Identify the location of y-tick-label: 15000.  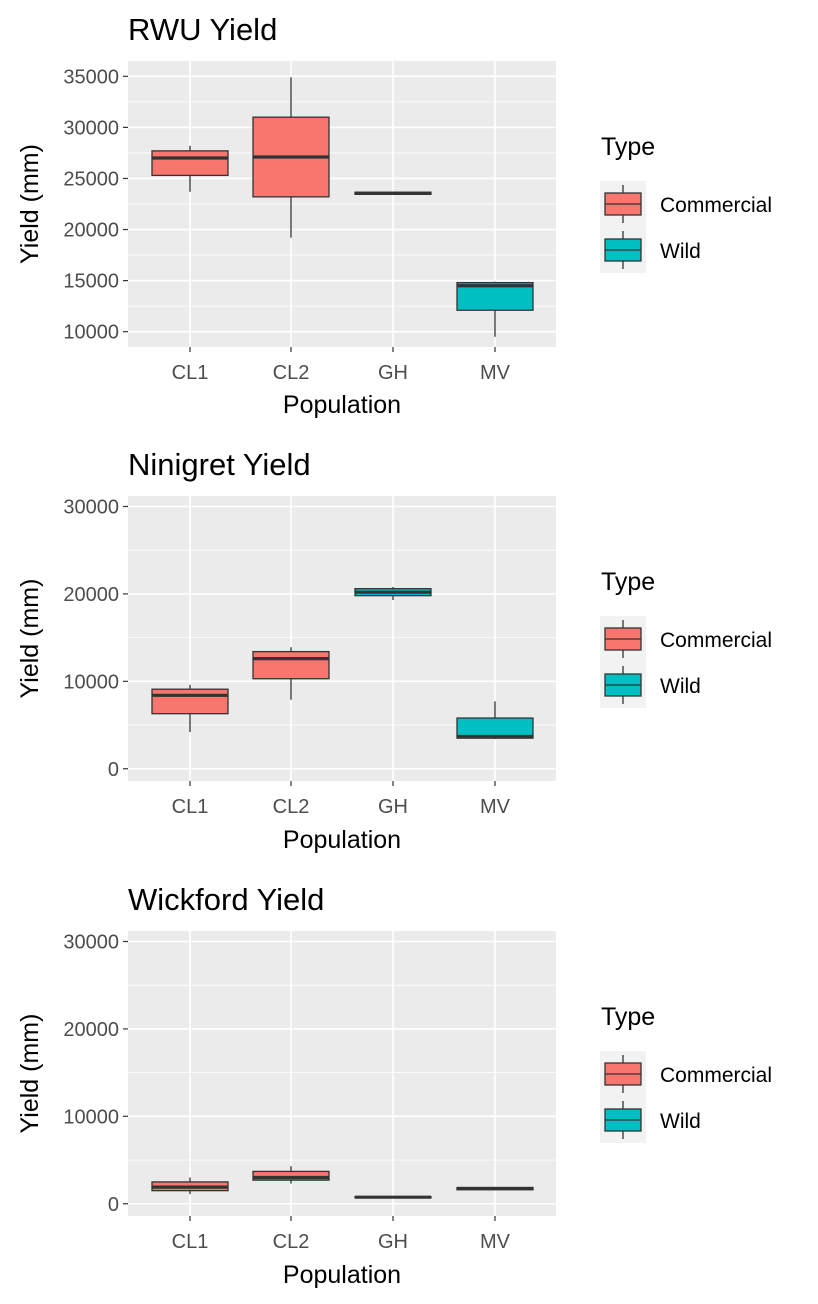
(91, 282).